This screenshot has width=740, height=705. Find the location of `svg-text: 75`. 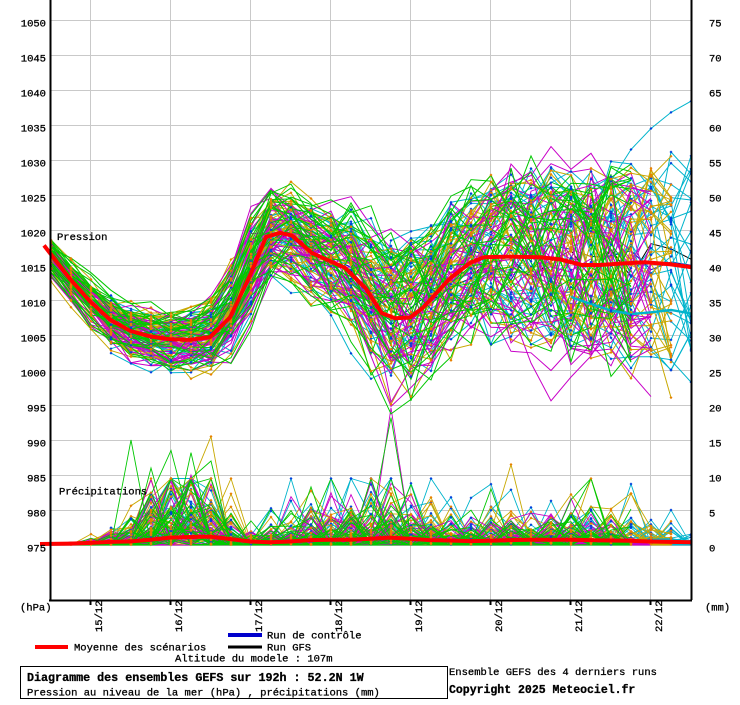

svg-text: 75 is located at coordinates (715, 24).